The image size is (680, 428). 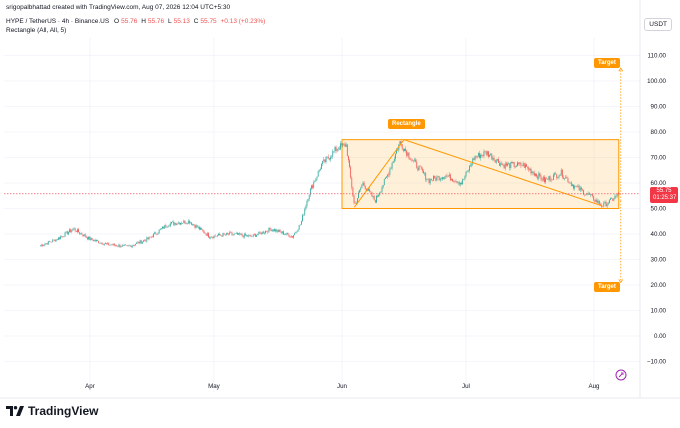 What do you see at coordinates (659, 311) in the screenshot?
I see `y-tick-label: 10.00` at bounding box center [659, 311].